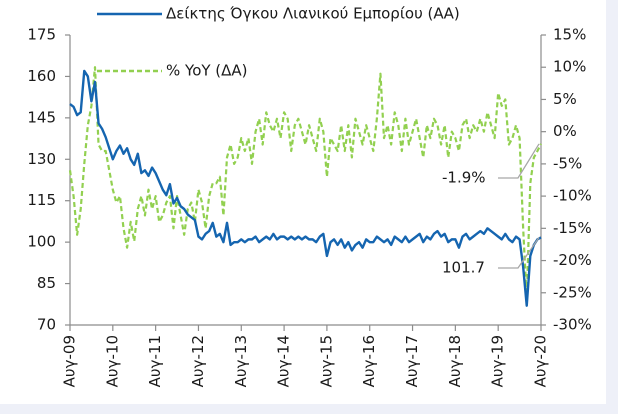  Describe the element at coordinates (572, 325) in the screenshot. I see `y2-tick-label: -30%` at that location.